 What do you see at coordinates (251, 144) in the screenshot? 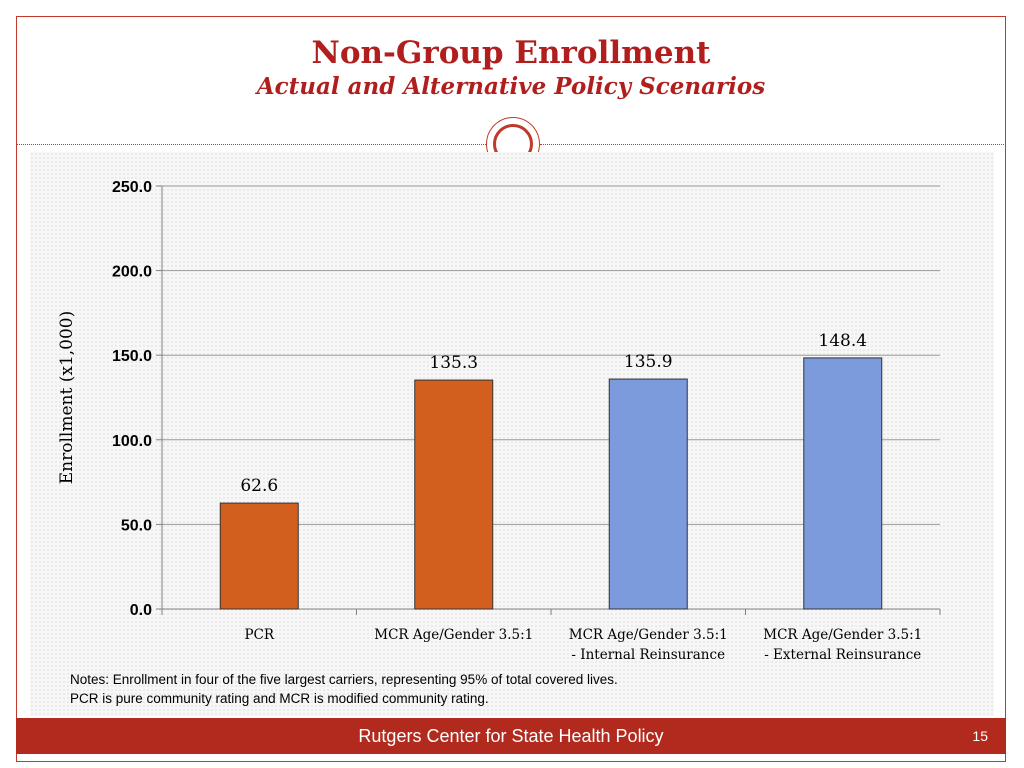
I see `title-divider-left` at bounding box center [251, 144].